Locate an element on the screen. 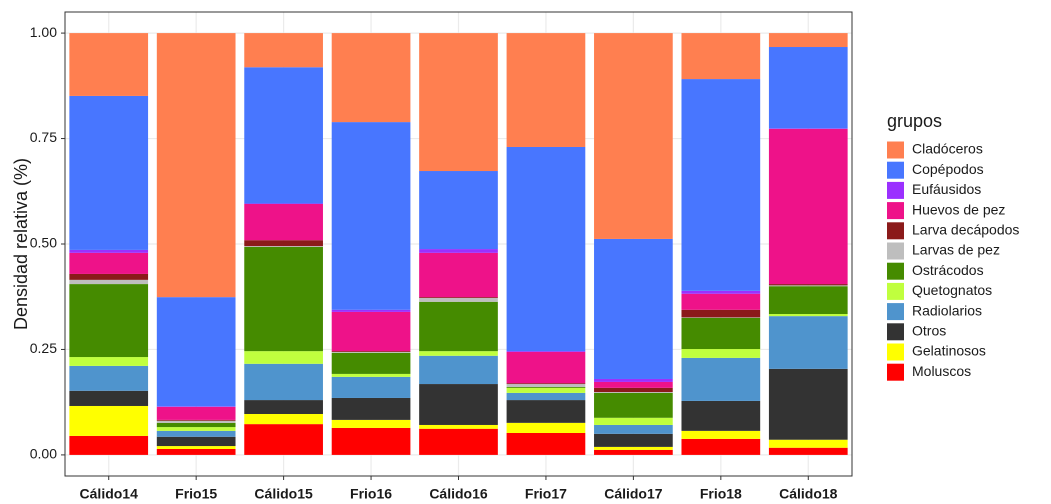 This screenshot has width=1051, height=504. y-tick-label: 0.25 is located at coordinates (43, 348).